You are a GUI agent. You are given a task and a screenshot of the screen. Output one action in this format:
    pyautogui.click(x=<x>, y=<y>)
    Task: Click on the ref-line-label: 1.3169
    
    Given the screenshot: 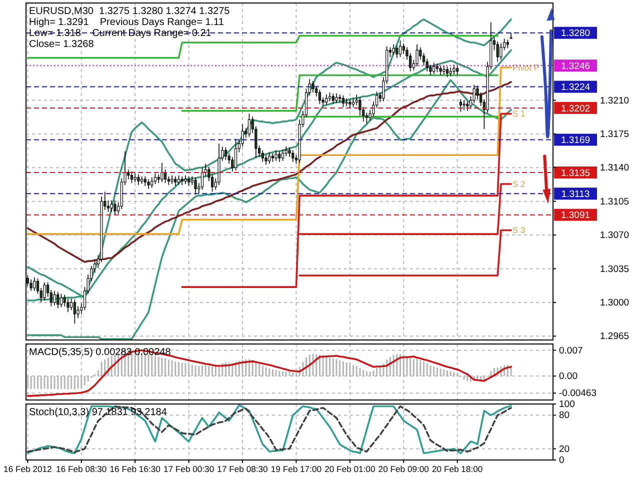 What is the action you would take?
    pyautogui.click(x=575, y=140)
    